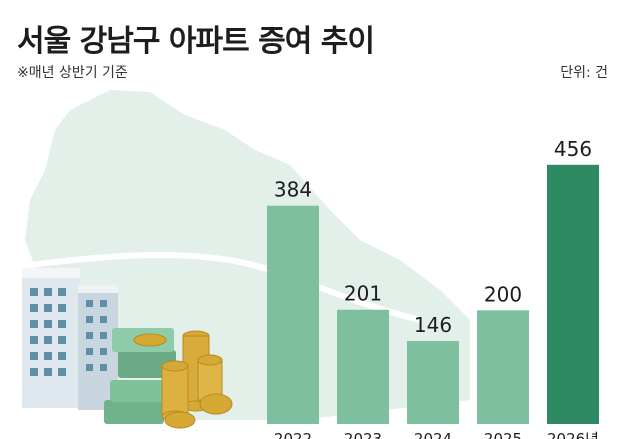 The height and width of the screenshot is (439, 628). I want to click on bar-2026년, so click(573, 294).